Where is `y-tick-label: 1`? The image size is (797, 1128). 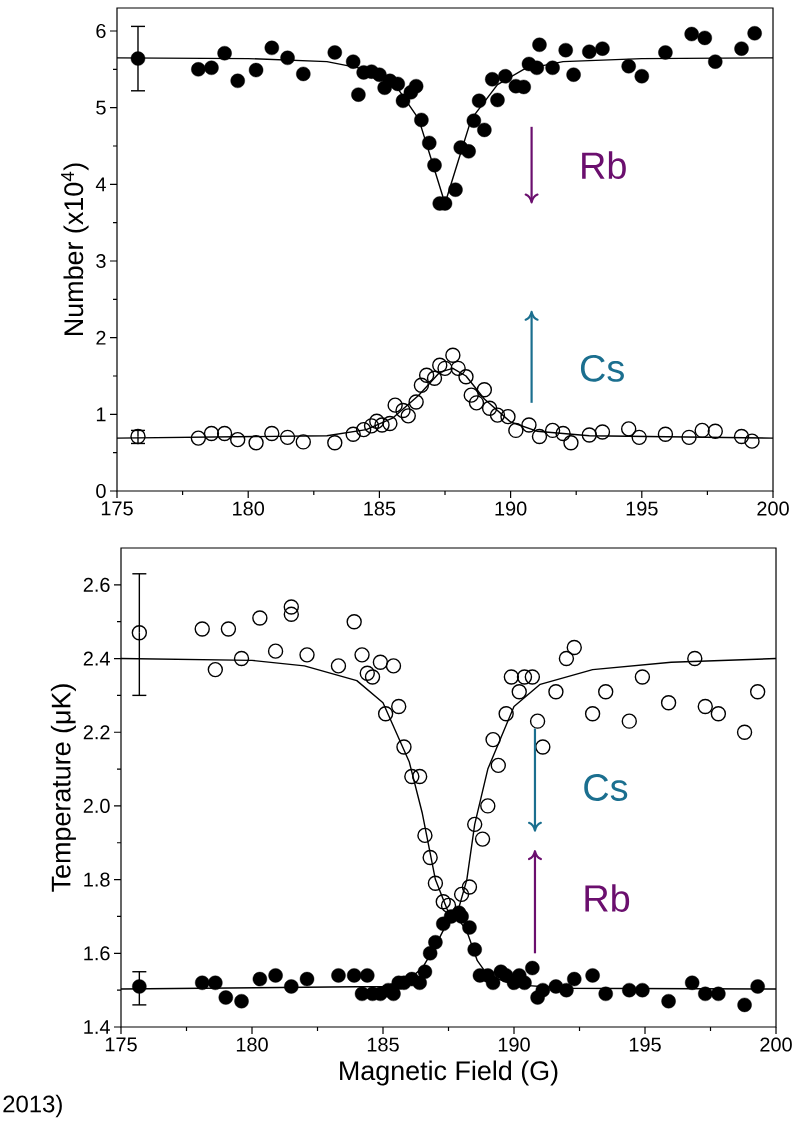
y-tick-label: 1 is located at coordinates (101, 414).